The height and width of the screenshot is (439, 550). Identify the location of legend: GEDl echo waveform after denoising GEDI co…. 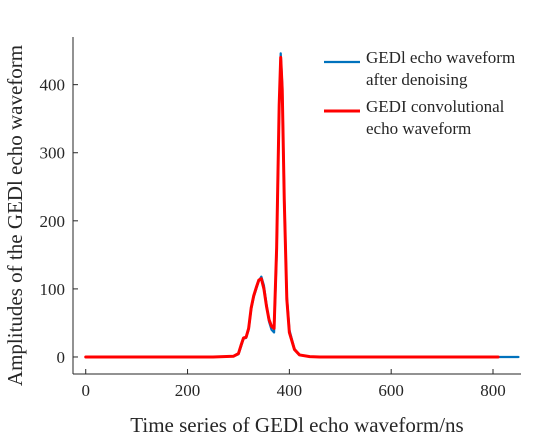
(419, 93).